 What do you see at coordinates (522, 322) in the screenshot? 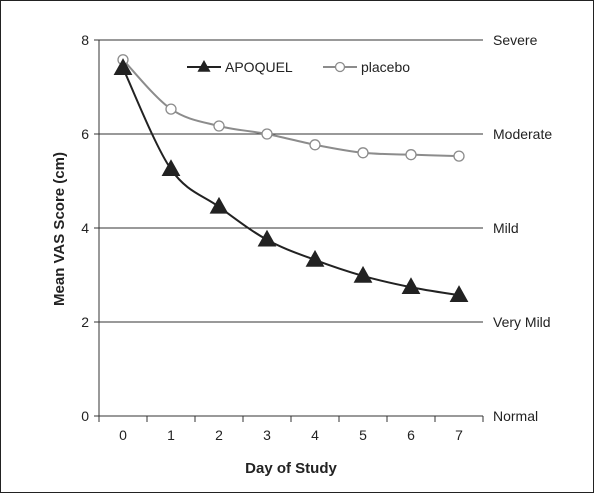
I see `severity-label-very-mild: Very Mild` at bounding box center [522, 322].